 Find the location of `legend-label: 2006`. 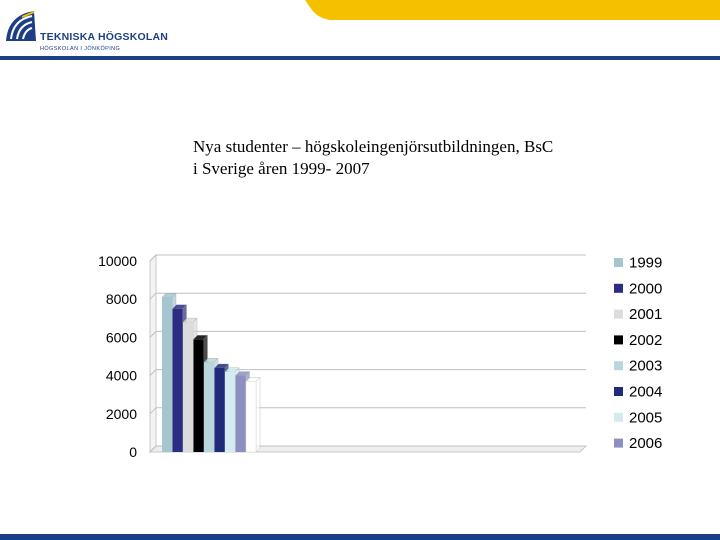

legend-label: 2006 is located at coordinates (645, 443).